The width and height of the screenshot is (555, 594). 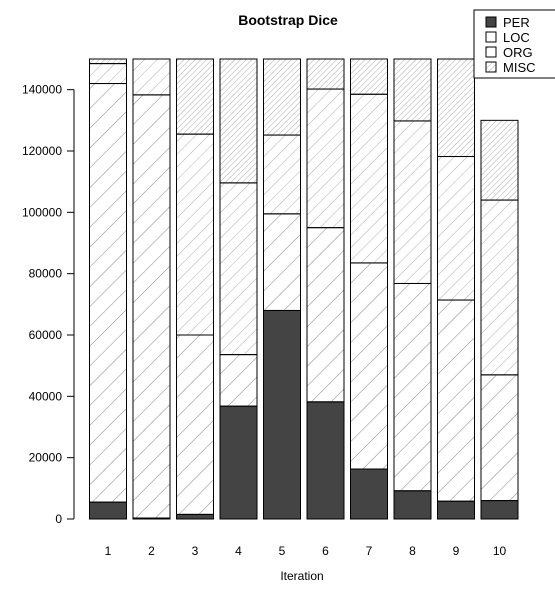 I want to click on x-tick-label: 4, so click(x=238, y=551).